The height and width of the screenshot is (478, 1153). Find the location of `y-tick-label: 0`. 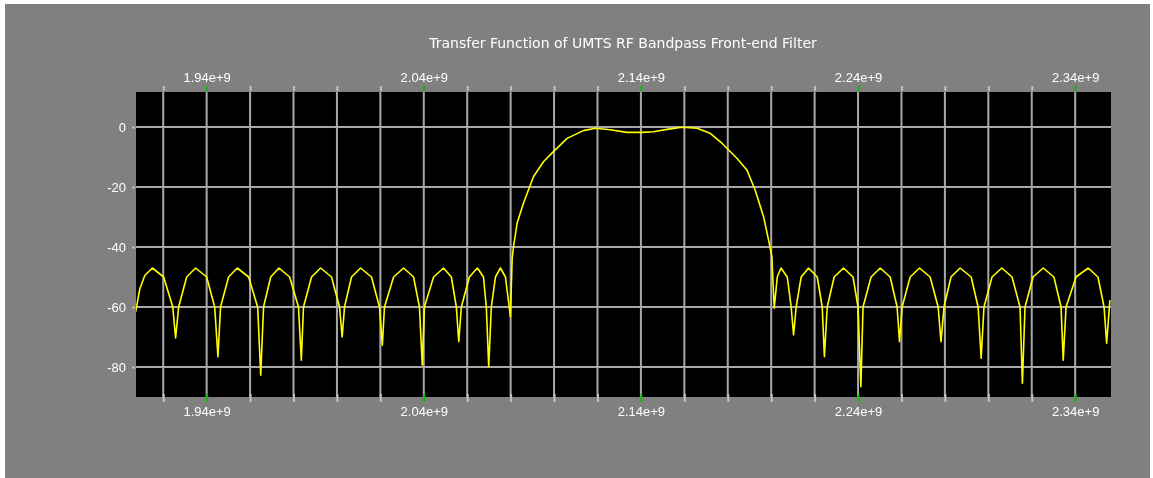

y-tick-label: 0 is located at coordinates (122, 127).